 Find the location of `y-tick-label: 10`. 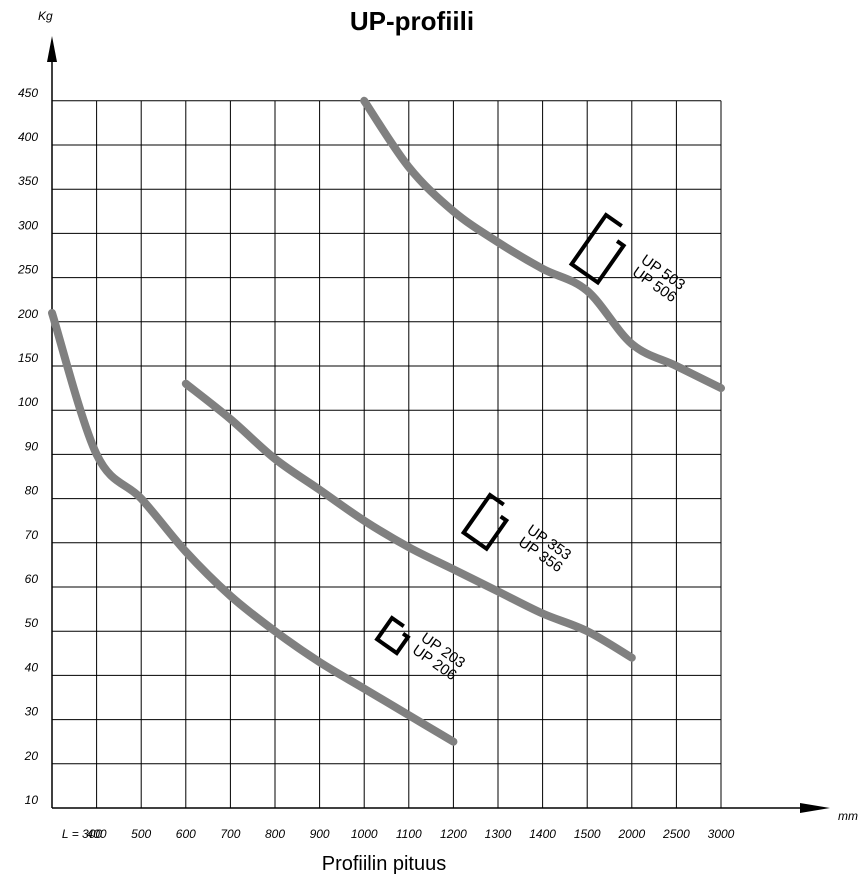

y-tick-label: 10 is located at coordinates (32, 800).